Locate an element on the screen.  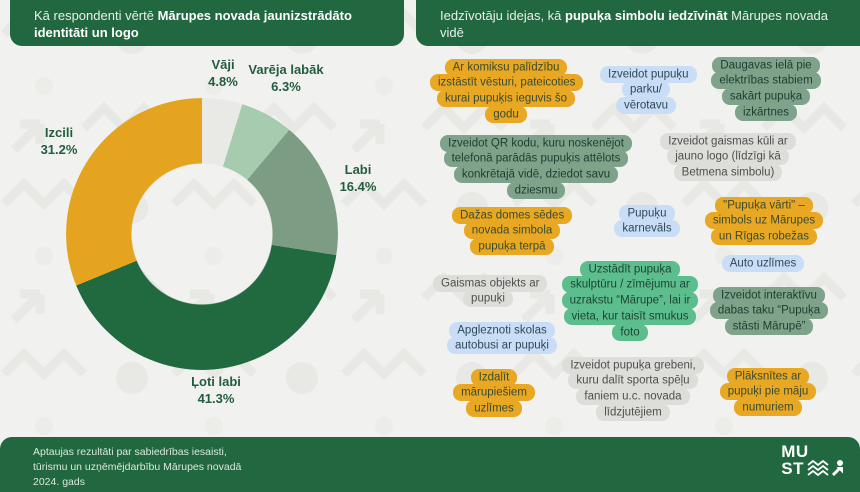
slice-name: Izcili is located at coordinates (59, 132).